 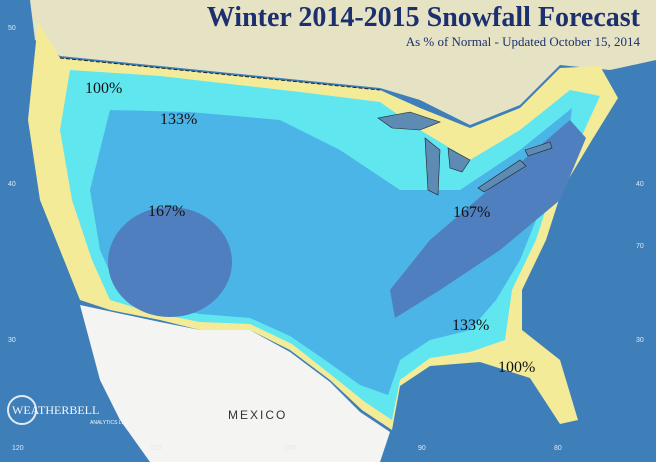 I want to click on logo-sub: ANALYTICS LLC, so click(x=109, y=423).